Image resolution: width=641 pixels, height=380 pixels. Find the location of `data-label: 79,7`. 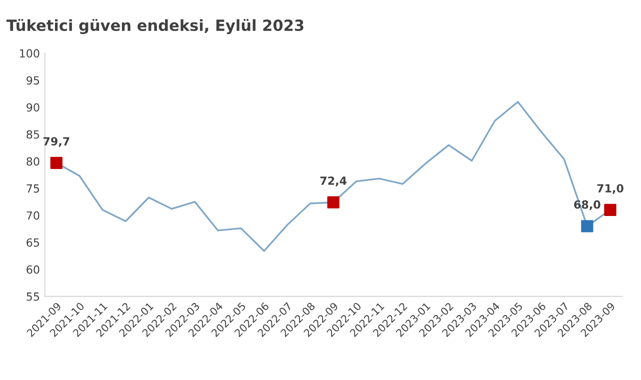

data-label: 79,7 is located at coordinates (56, 142).